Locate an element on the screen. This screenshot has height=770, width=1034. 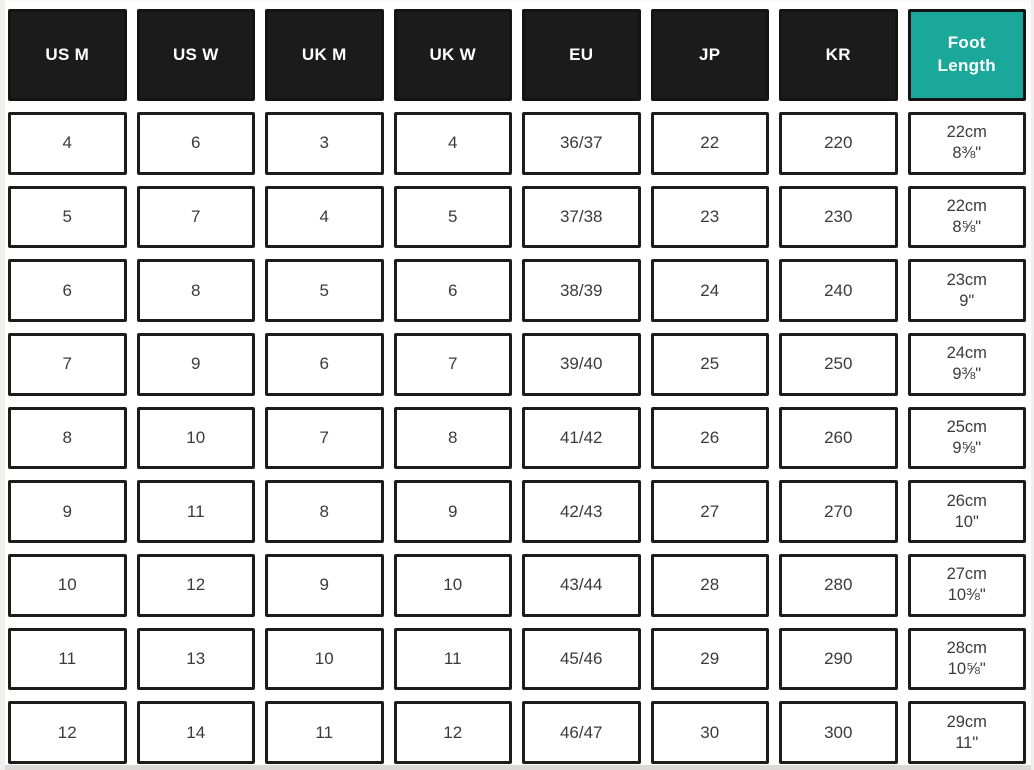
size-cell: 41/42 is located at coordinates (581, 438).